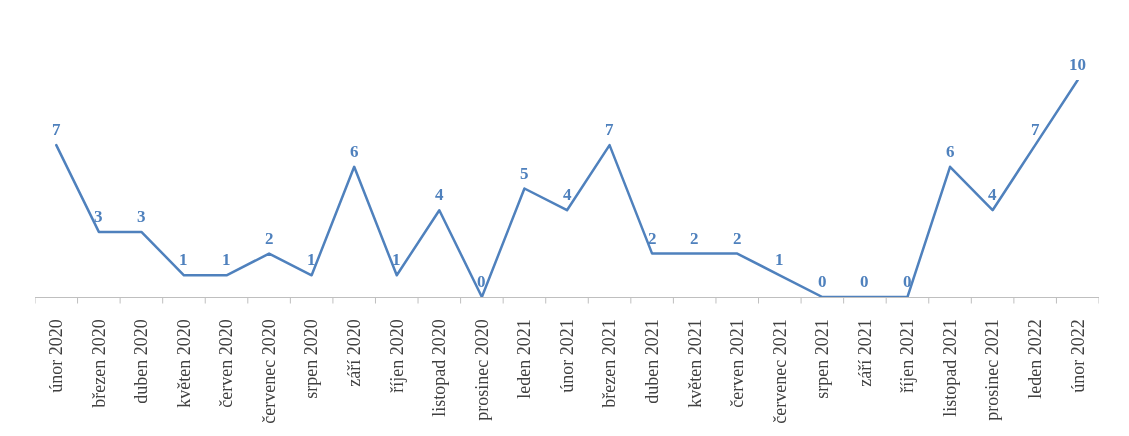  I want to click on x-tick-label: duben 2020, so click(141, 361).